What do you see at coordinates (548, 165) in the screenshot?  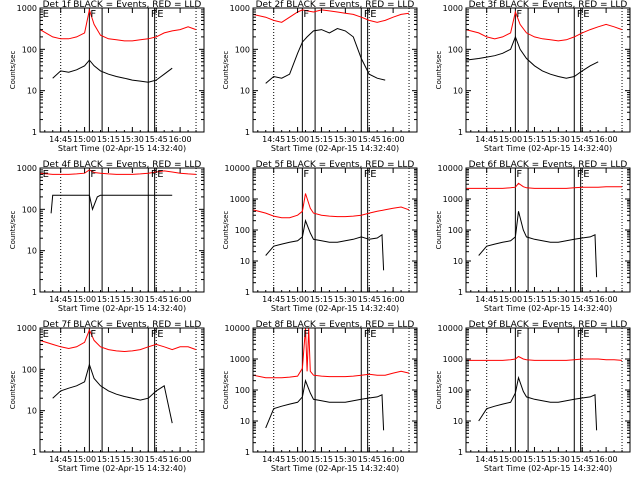 I see `panel-title: Det 6f BLACK = Events, RED = LLD` at bounding box center [548, 165].